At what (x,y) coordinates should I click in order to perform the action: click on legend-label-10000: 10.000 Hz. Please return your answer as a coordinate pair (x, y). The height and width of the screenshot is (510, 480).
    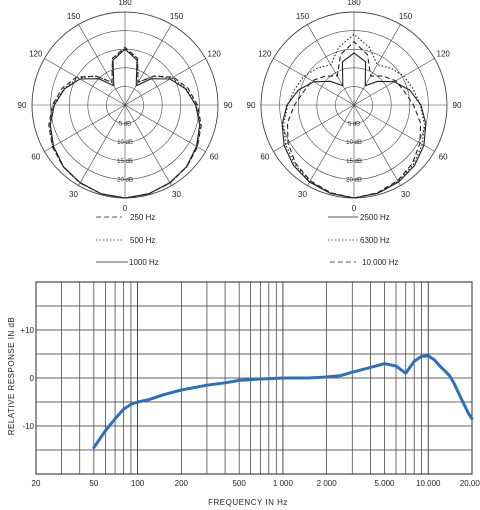
    Looking at the image, I should click on (380, 262).